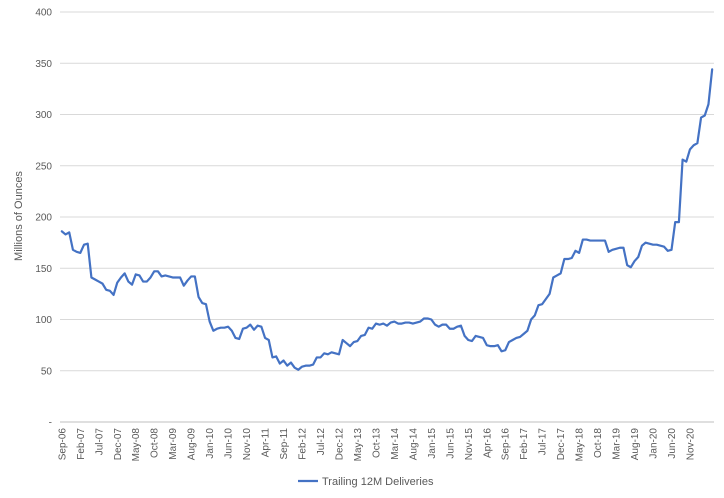  What do you see at coordinates (339, 444) in the screenshot?
I see `x-tick-label: Dec-12` at bounding box center [339, 444].